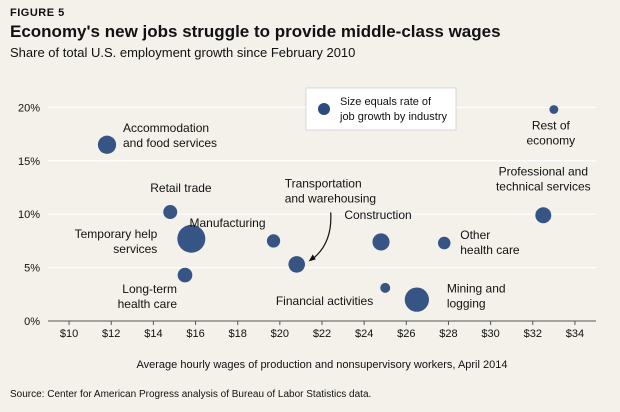 The image size is (620, 412). I want to click on bubble-other-health-care, so click(444, 243).